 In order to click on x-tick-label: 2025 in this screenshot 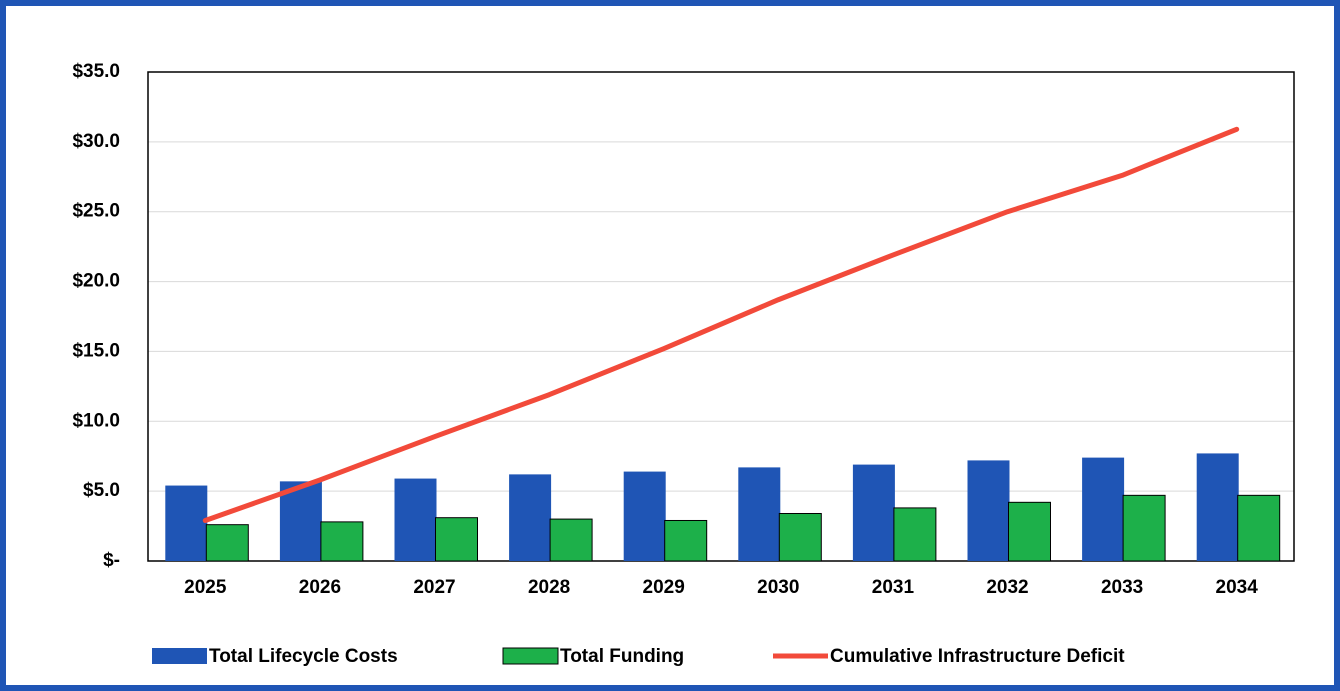, I will do `click(205, 587)`.